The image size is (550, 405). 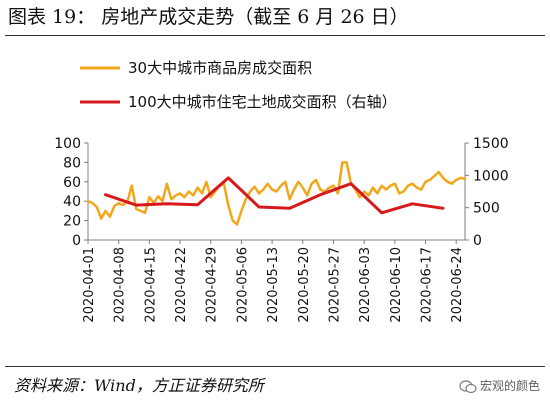 What do you see at coordinates (76, 241) in the screenshot?
I see `y-left-tick-label: 0` at bounding box center [76, 241].